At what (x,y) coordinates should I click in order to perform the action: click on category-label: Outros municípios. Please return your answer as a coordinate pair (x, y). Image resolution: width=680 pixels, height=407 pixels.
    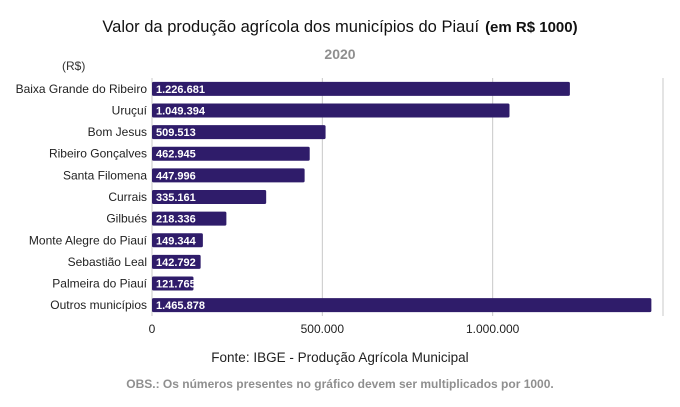
    Looking at the image, I should click on (98, 305).